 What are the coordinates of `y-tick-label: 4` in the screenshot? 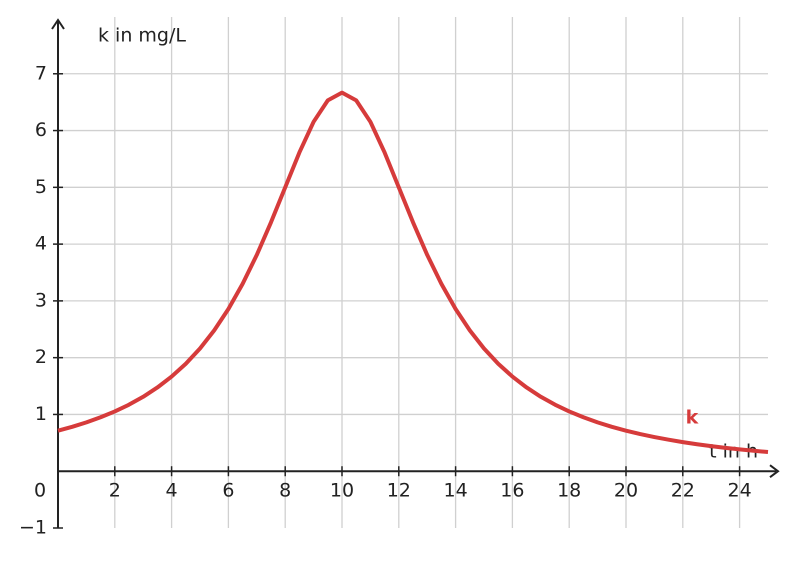 It's located at (41, 244).